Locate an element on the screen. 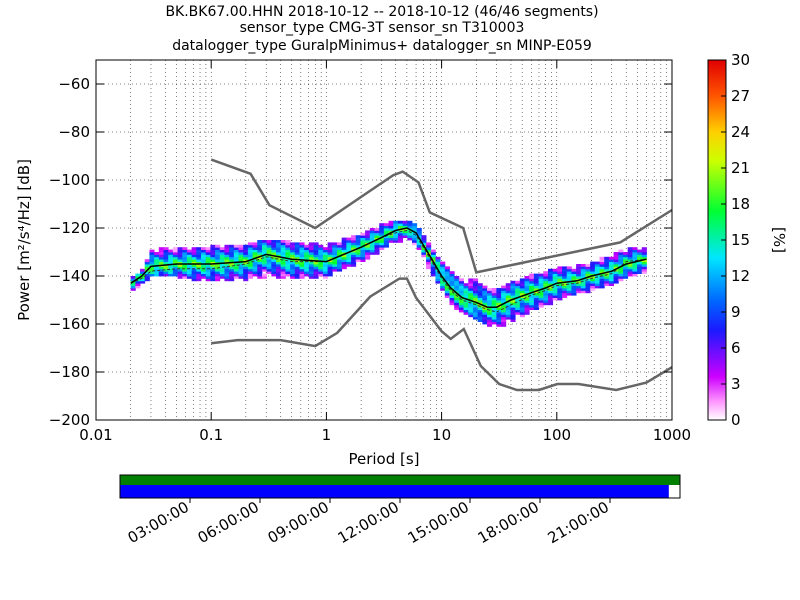 This screenshot has height=600, width=800. low-noise-model-line is located at coordinates (442, 334).